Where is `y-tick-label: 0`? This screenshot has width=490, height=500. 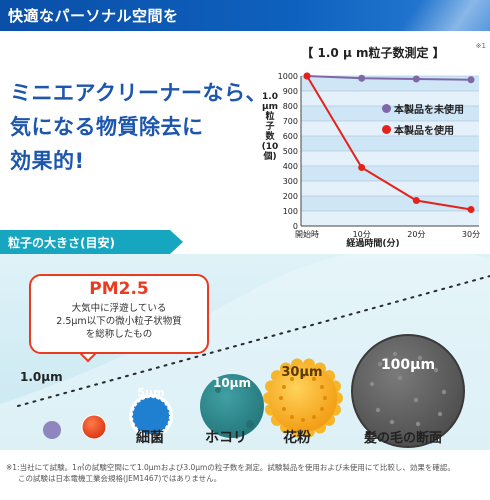 y-tick-label: 0 is located at coordinates (295, 226).